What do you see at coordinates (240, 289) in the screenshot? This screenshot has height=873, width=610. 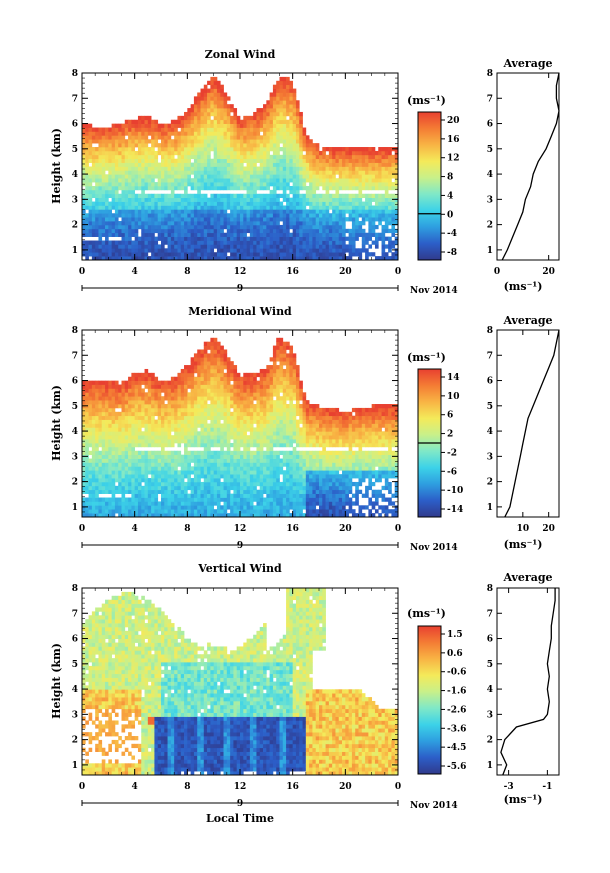 I see `day-label: 9` at bounding box center [240, 289].